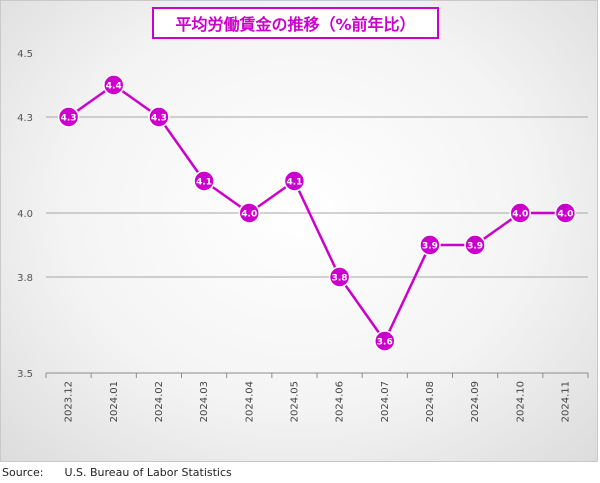  I want to click on data-label: 3.8, so click(340, 279).